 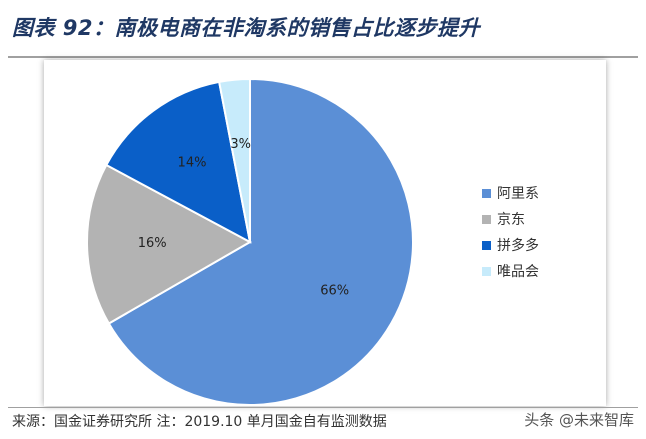 I want to click on pie-labels: 66% 16% 14% 3%, so click(x=243, y=217).